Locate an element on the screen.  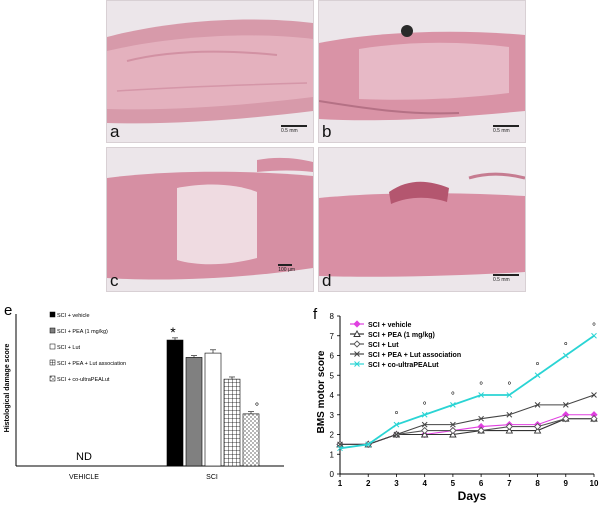
micrograph-panel-a: a 0.5 mm is located at coordinates (210, 71).